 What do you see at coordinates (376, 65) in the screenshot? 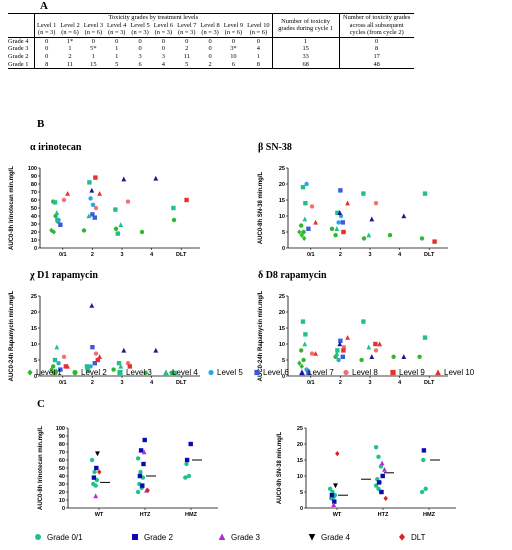
I see `subsequent-cell: 48` at bounding box center [376, 65].